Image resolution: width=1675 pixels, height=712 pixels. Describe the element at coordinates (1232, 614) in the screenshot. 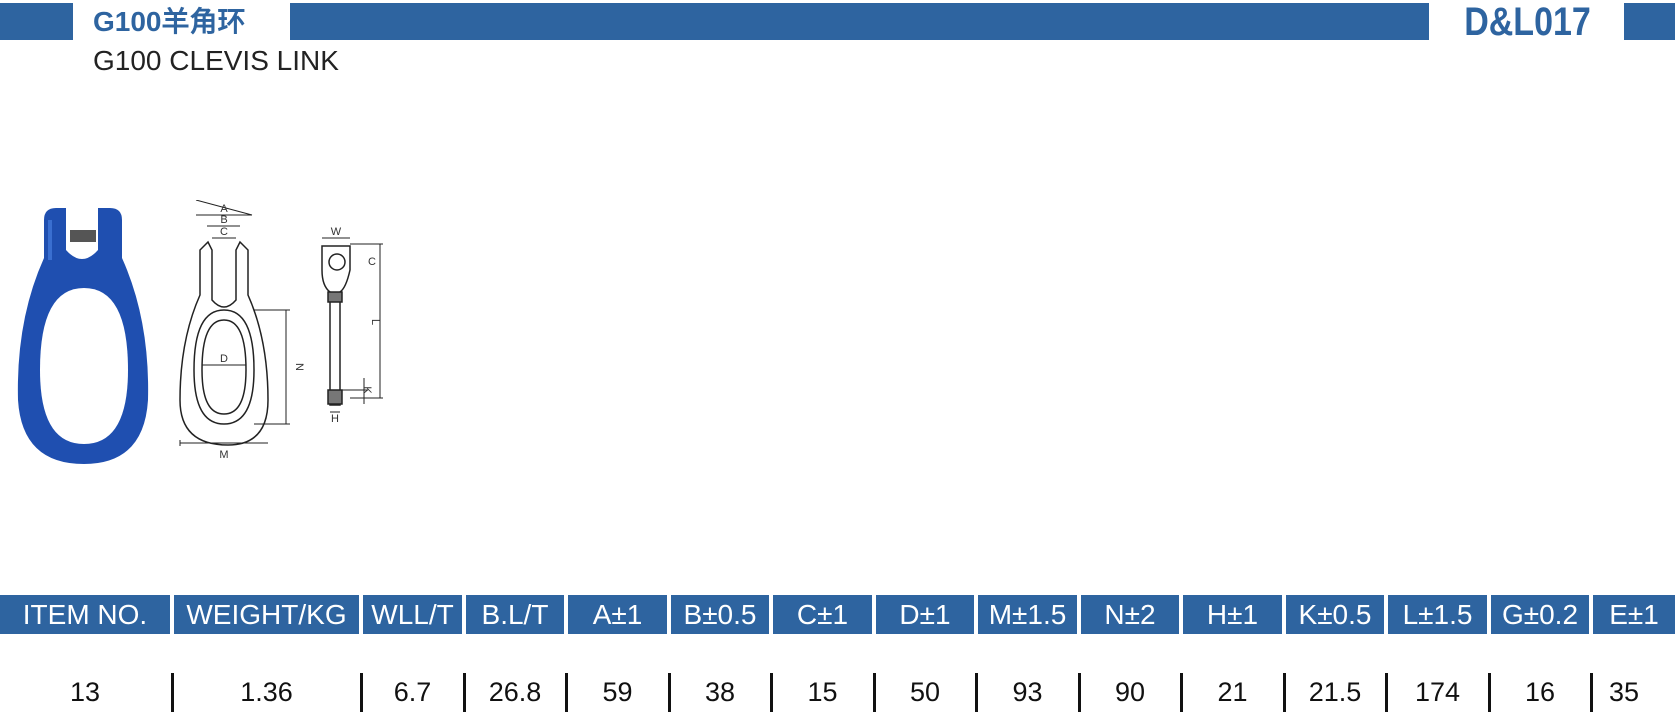

I see `column-header: H±1` at that location.